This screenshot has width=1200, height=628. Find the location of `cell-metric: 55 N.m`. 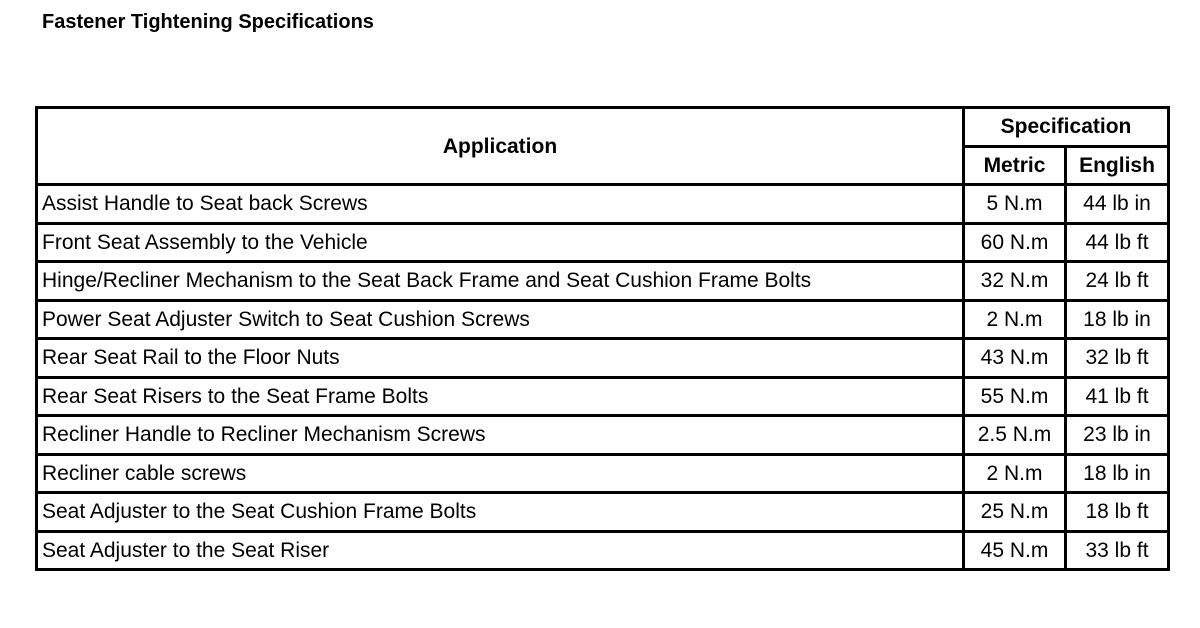

cell-metric: 55 N.m is located at coordinates (1014, 396).